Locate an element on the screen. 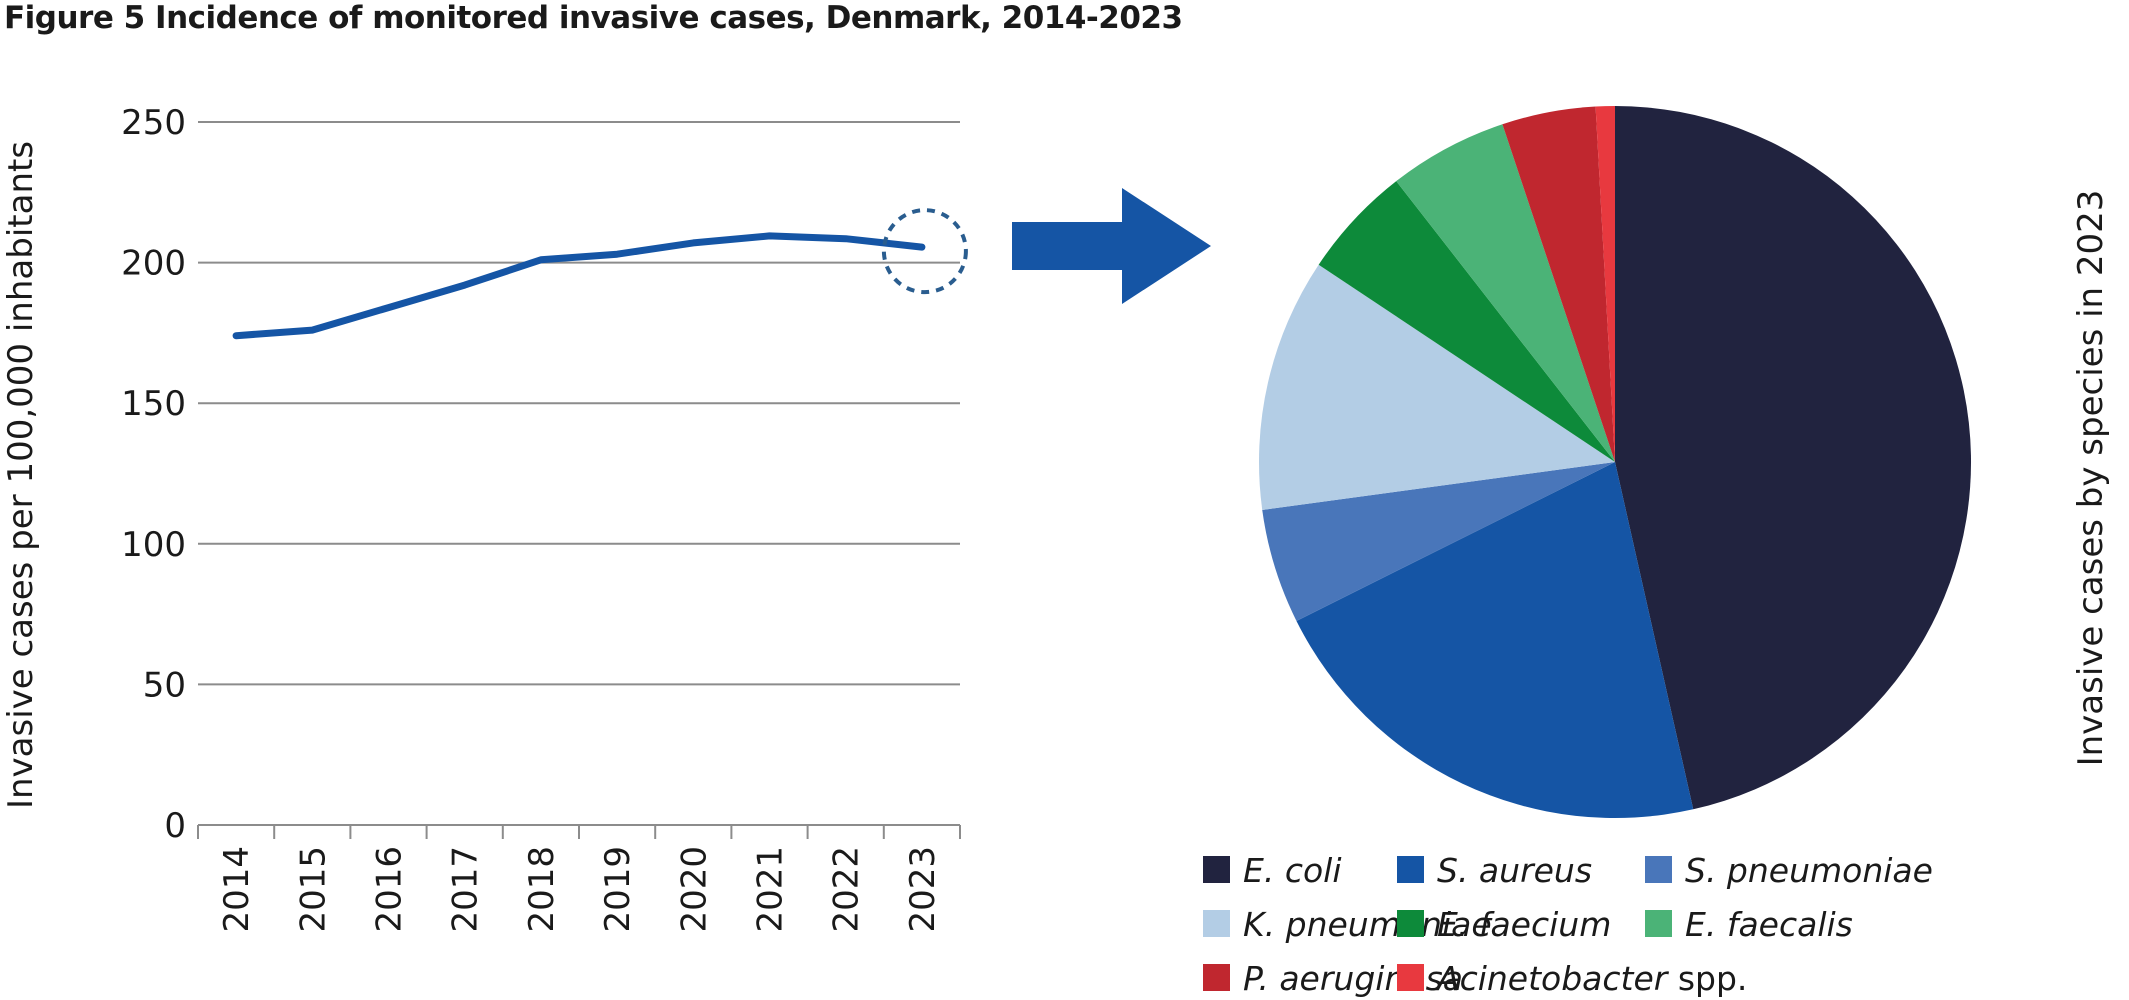 The image size is (2129, 1000). x-tick-label: 2019 is located at coordinates (618, 889).